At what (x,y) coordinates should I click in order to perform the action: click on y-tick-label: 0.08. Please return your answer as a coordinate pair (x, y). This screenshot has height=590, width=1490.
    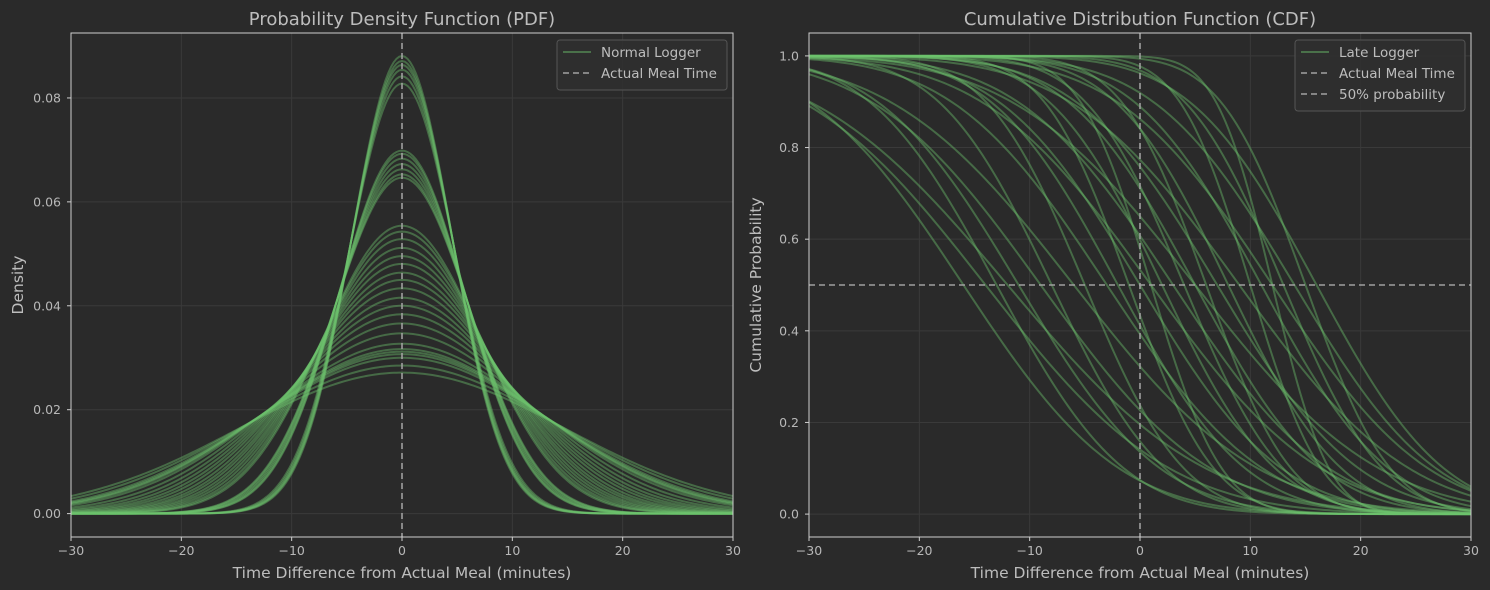
    Looking at the image, I should click on (47, 97).